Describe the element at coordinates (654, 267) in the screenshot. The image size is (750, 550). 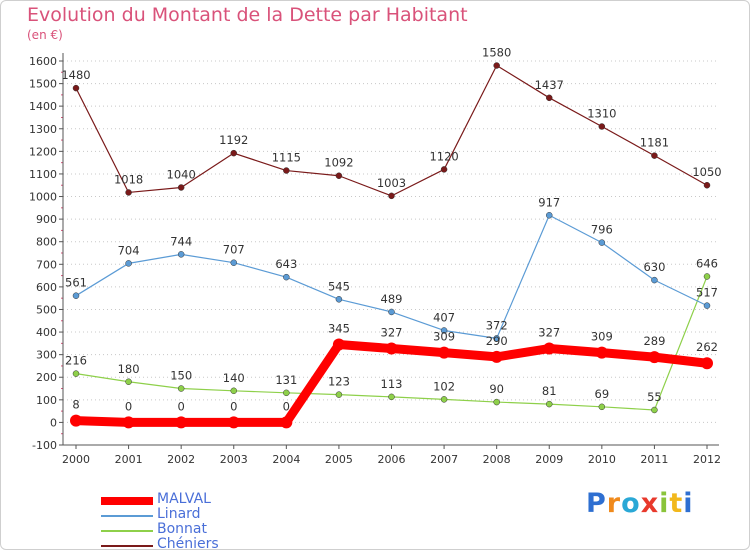
I see `data-label: 630` at that location.